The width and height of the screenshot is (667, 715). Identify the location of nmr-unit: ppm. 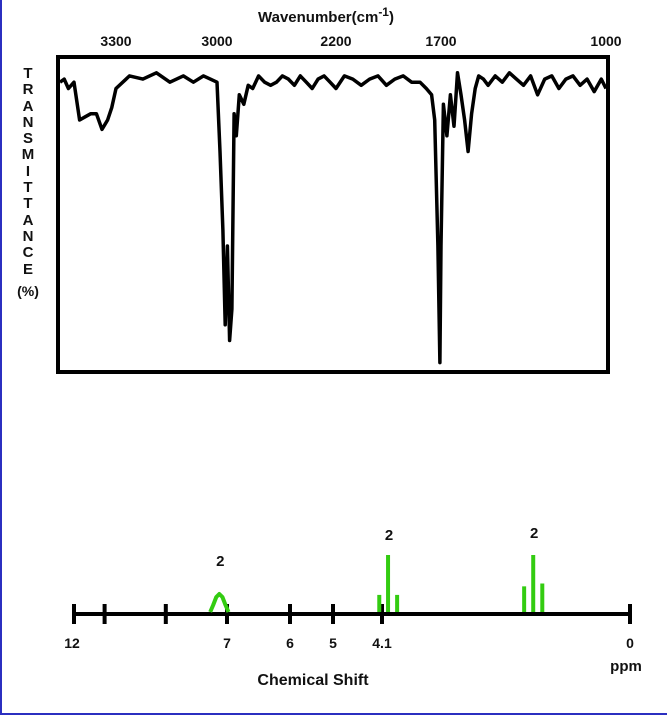
(626, 666).